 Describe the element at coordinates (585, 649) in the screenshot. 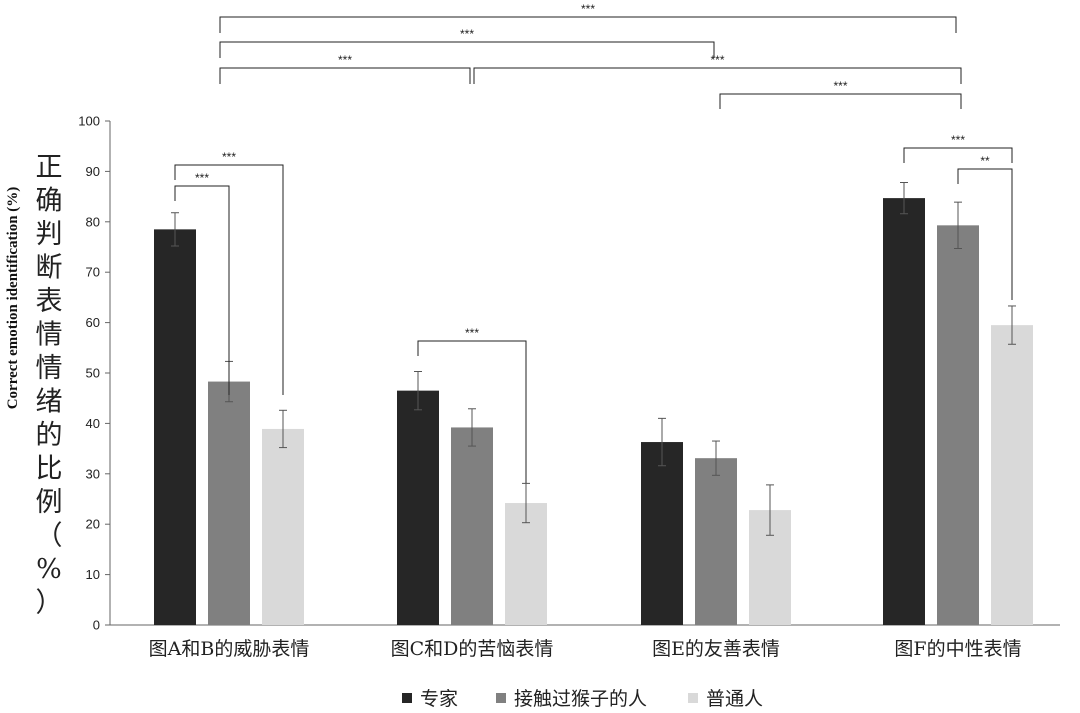

I see `x-axis-categories: 图A和B的威胁表情 图C和D的苦恼表情 图E的友善表情 图F的中性表情` at that location.